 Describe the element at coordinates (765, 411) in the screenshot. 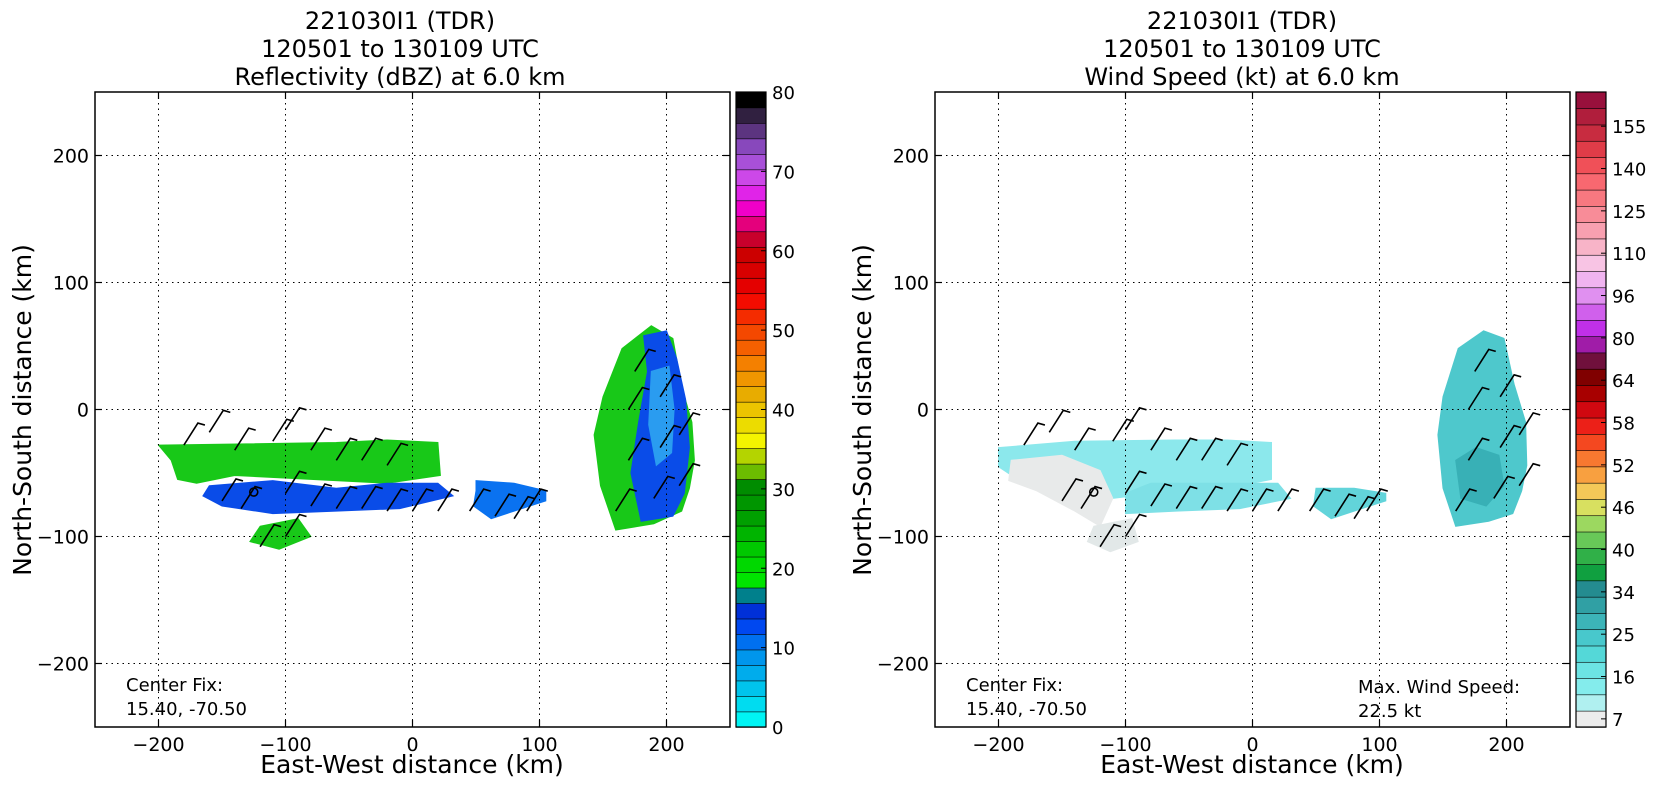

I see `colorbar: 0 10 20 30 40 50 60 70 80` at that location.